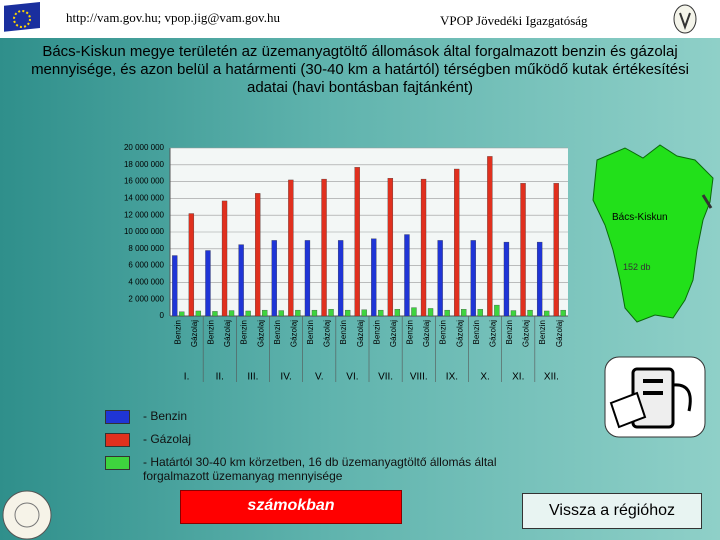 The image size is (720, 540). What do you see at coordinates (252, 377) in the screenshot?
I see `month-label: III.` at bounding box center [252, 377].